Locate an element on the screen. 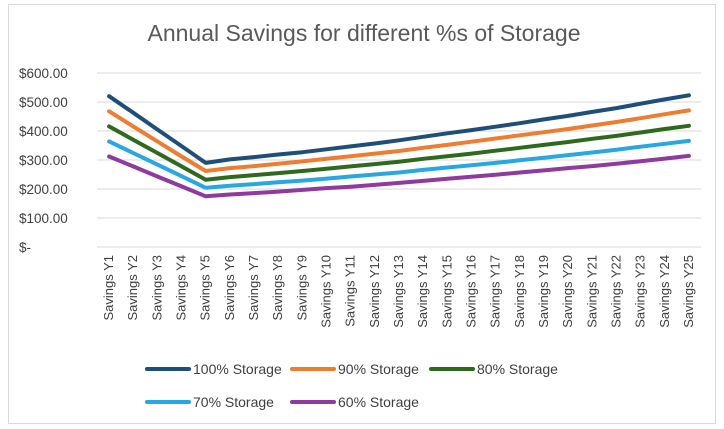 The image size is (724, 429). series-line-60-storage is located at coordinates (399, 176).